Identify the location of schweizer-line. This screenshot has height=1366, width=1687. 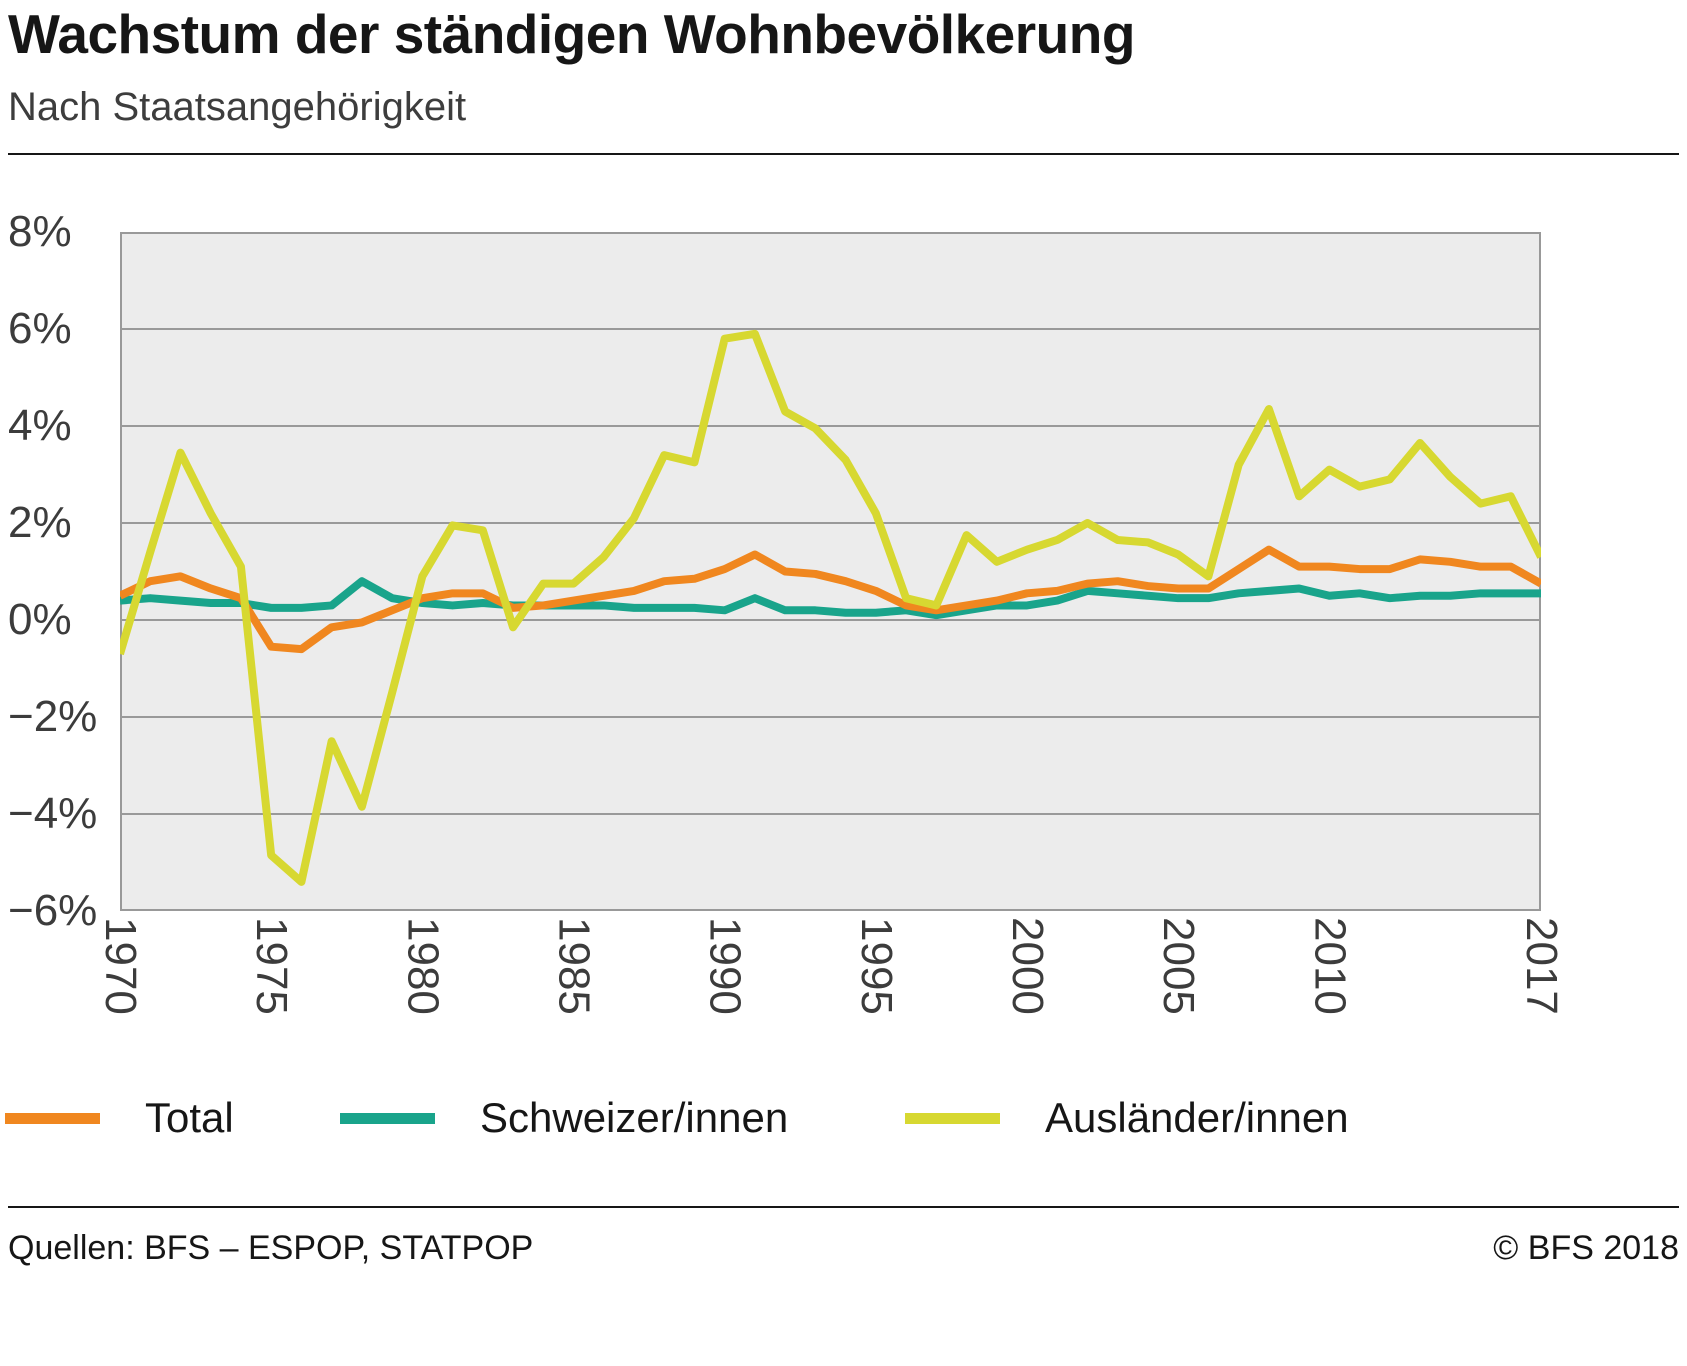
(830, 598).